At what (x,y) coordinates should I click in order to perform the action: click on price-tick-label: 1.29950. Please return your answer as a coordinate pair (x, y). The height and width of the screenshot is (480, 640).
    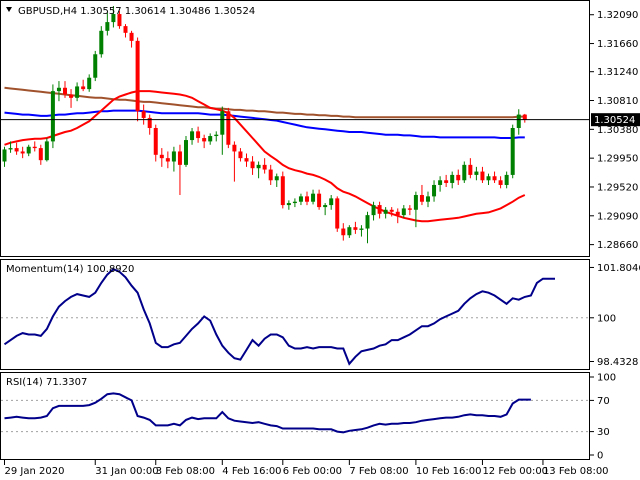
    Looking at the image, I should click on (617, 159).